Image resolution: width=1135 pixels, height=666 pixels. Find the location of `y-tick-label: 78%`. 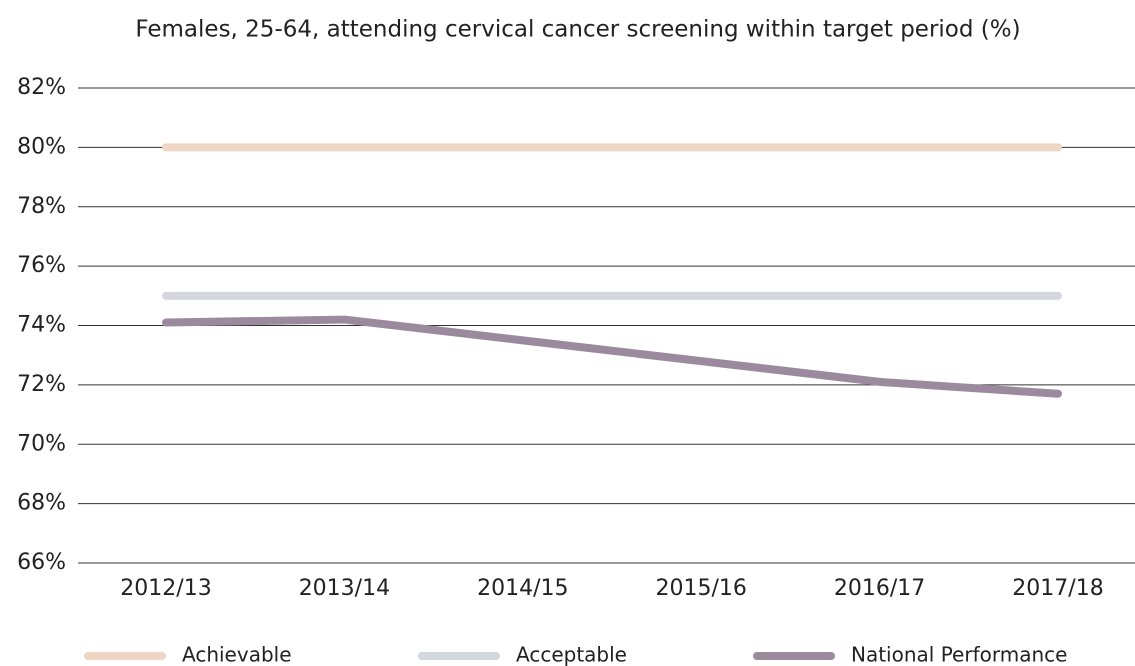

y-tick-label: 78% is located at coordinates (41, 206).